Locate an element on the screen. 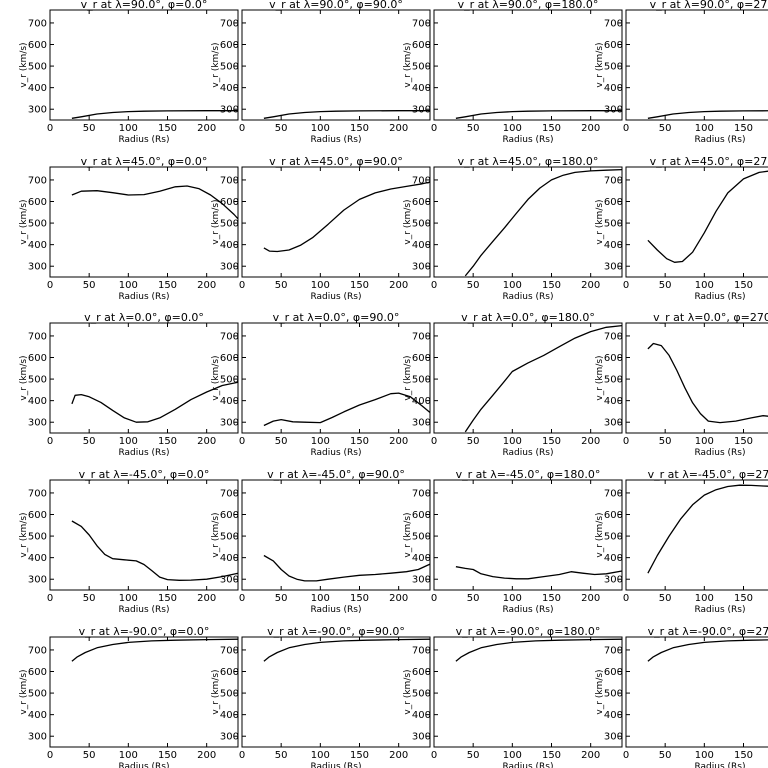 The width and height of the screenshot is (768, 768). panel-title: v_r at λ=90.0°, φ=90.0° is located at coordinates (336, 5).